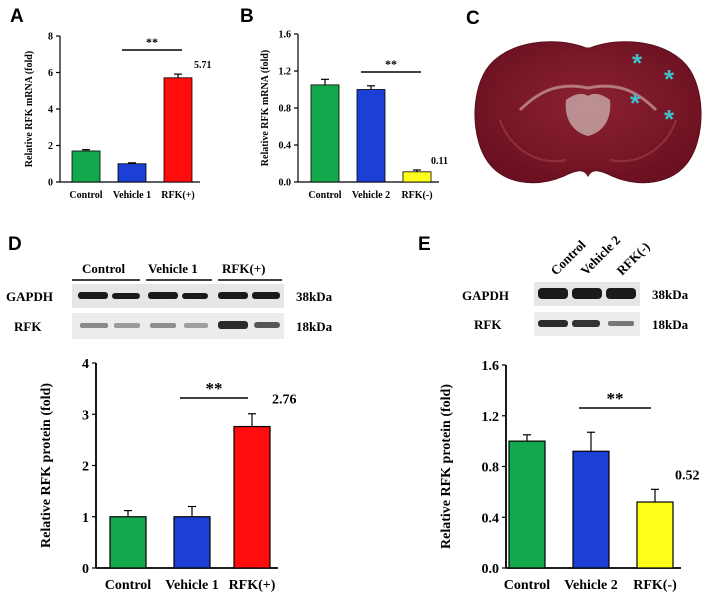 This screenshot has height=595, width=708. What do you see at coordinates (635, 103) in the screenshot?
I see `asterisk-3: *` at bounding box center [635, 103].